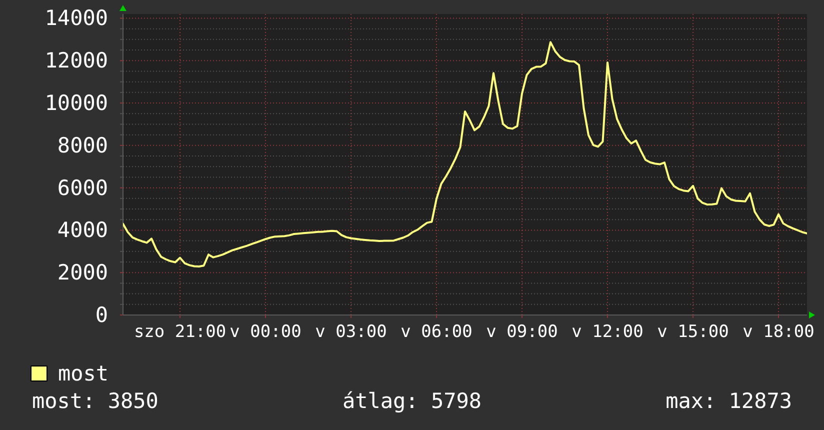  Describe the element at coordinates (76, 60) in the screenshot. I see `y-tick-label: 12000` at that location.